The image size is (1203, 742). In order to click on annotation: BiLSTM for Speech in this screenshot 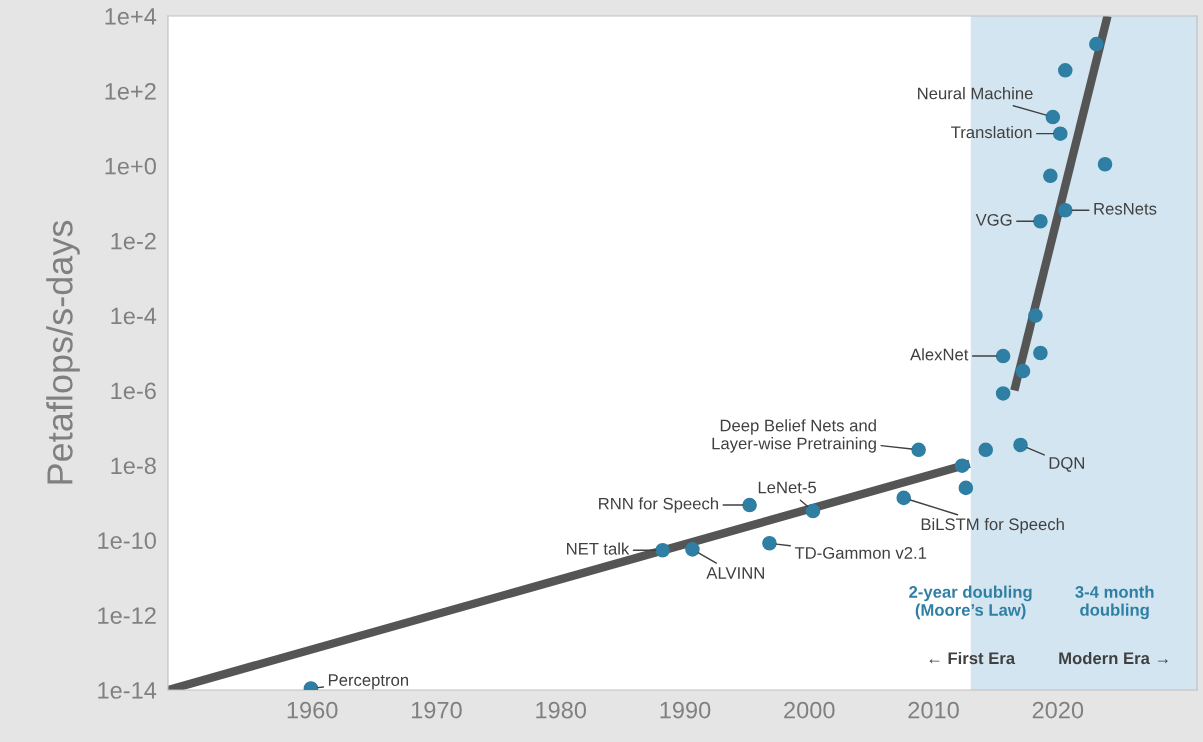, I will do `click(992, 525)`.